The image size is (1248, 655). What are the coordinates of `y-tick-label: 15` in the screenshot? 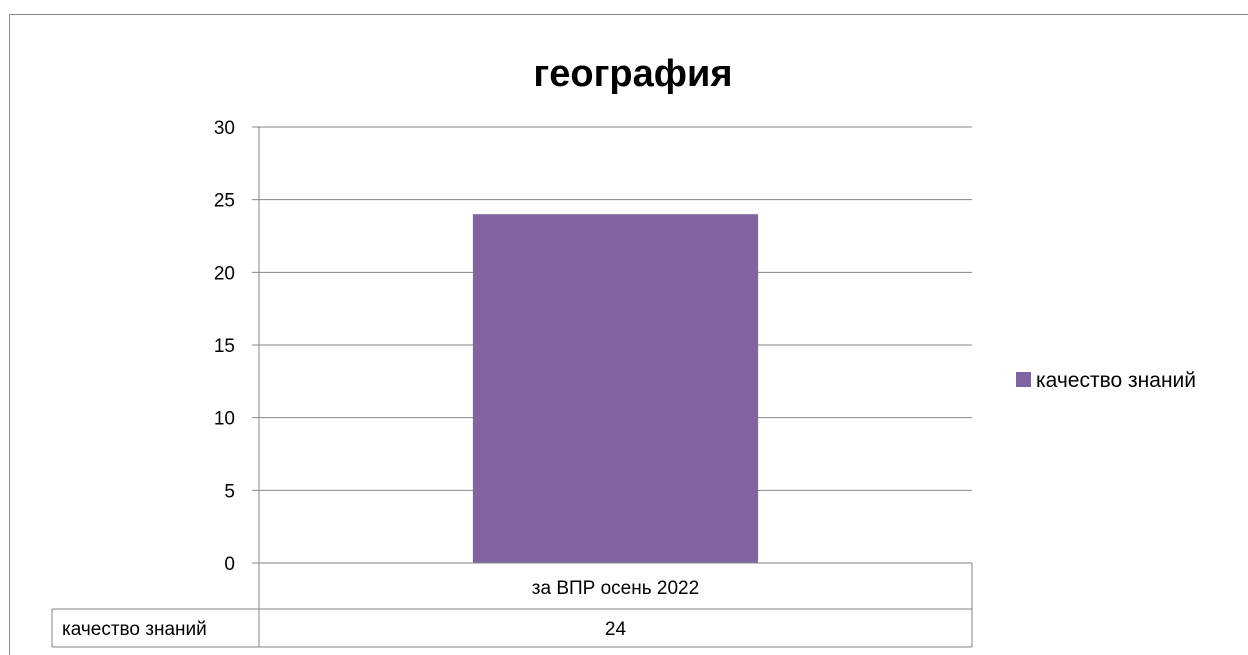 It's located at (224, 346).